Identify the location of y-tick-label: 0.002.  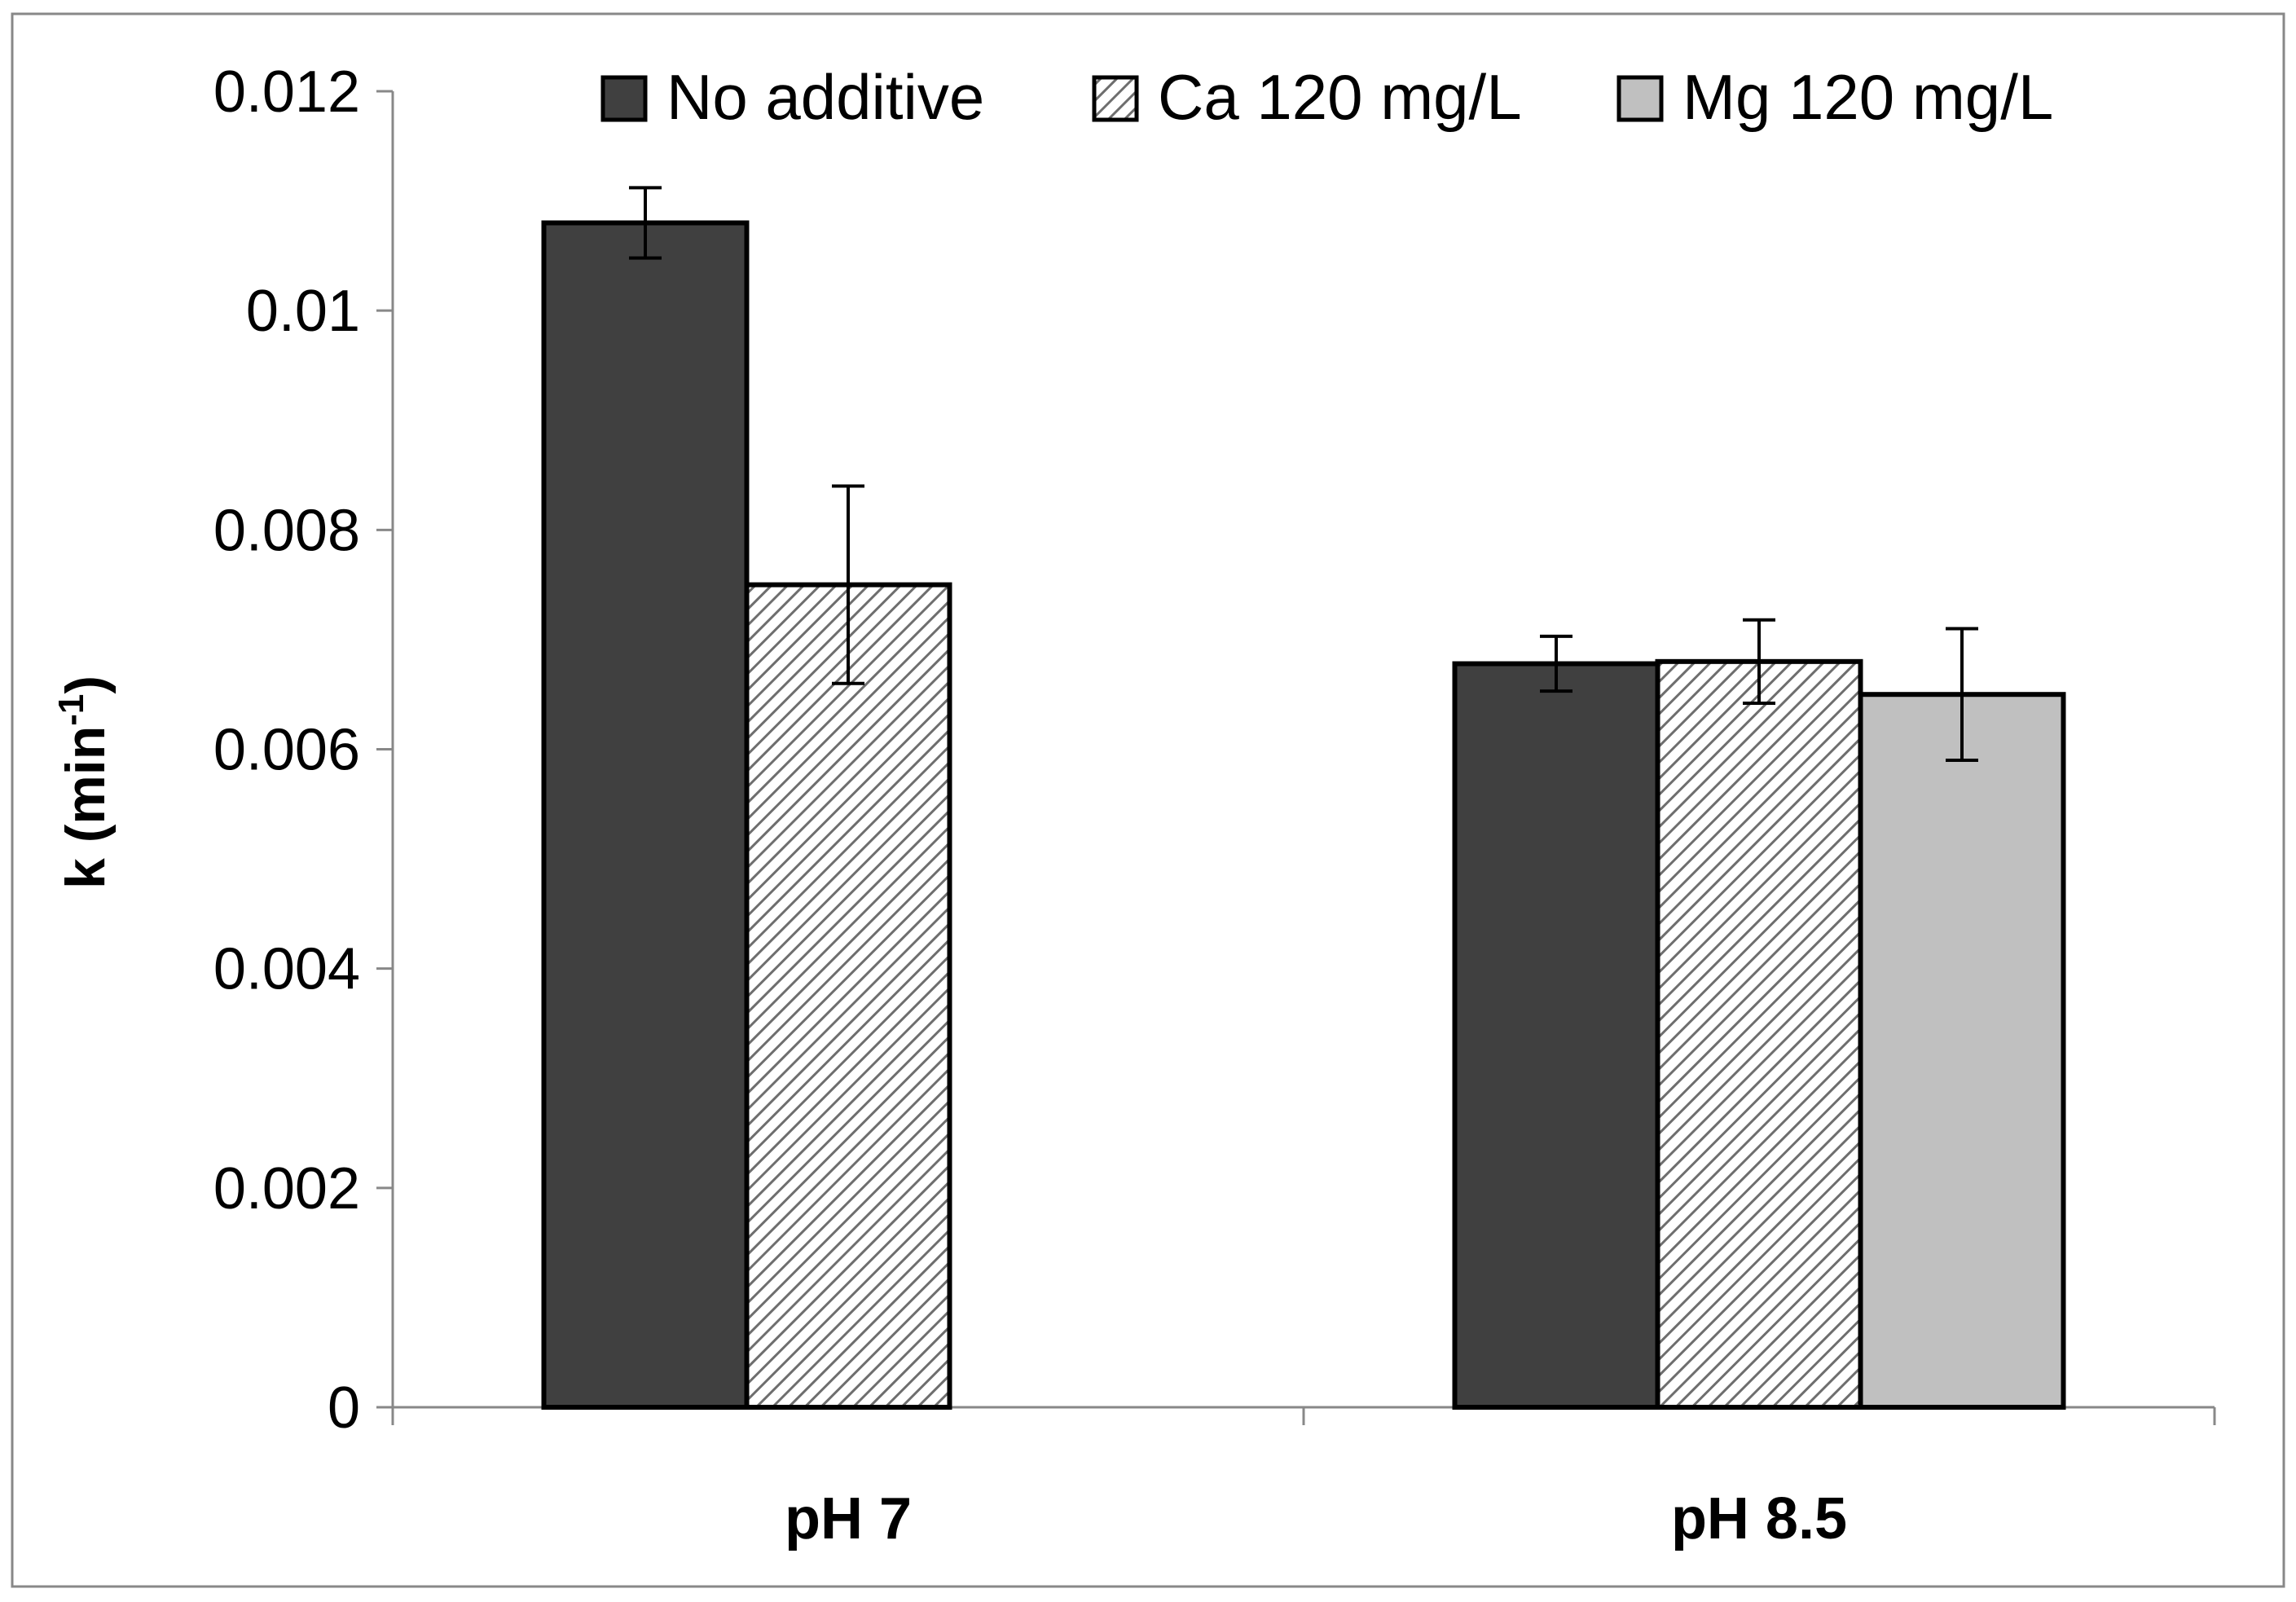
(286, 1188).